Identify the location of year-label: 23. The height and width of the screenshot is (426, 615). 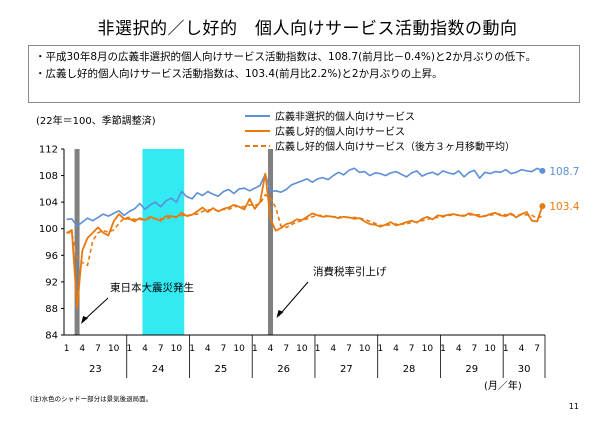
(95, 369).